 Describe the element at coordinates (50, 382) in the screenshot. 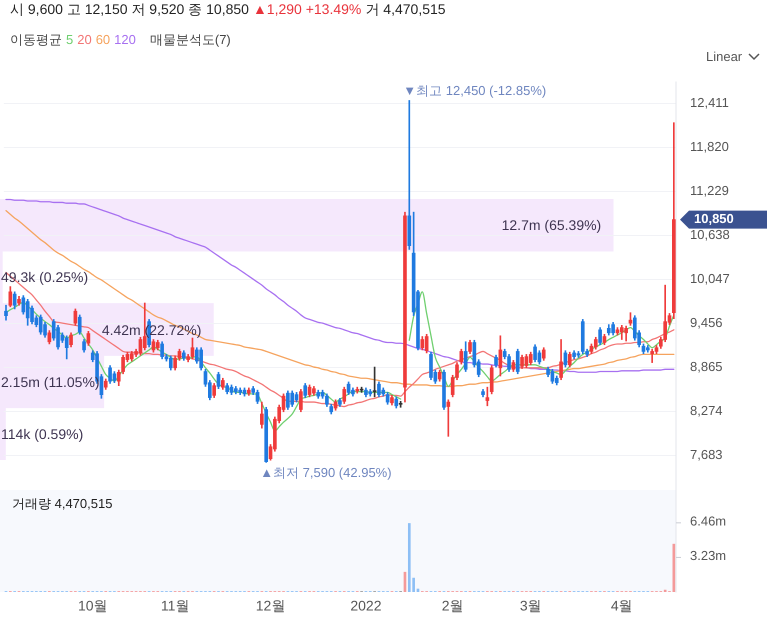

I see `data-label: 2.15m (11.05%)` at that location.